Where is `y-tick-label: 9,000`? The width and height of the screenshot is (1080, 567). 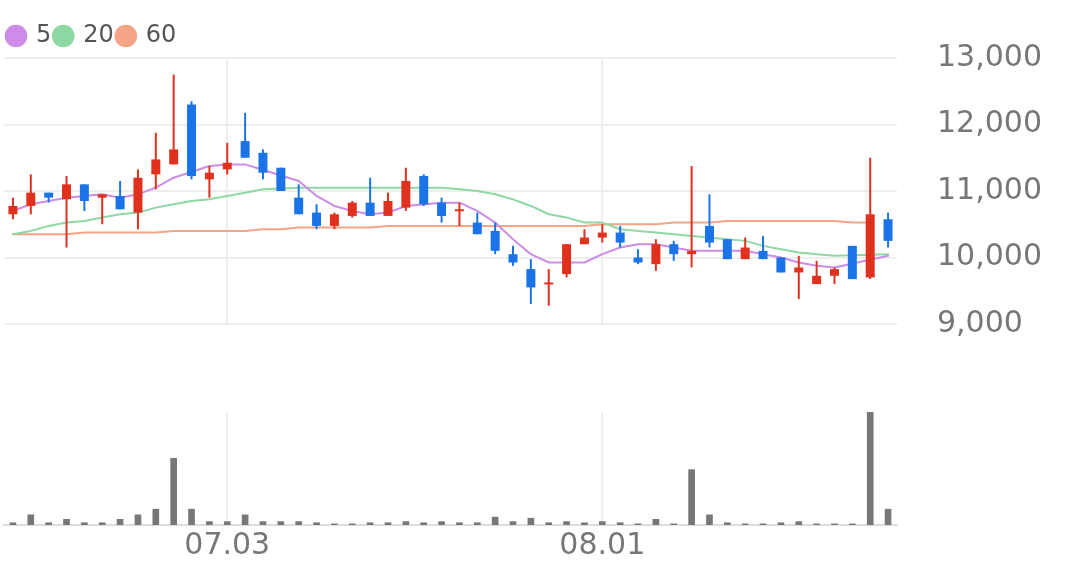
y-tick-label: 9,000 is located at coordinates (980, 321).